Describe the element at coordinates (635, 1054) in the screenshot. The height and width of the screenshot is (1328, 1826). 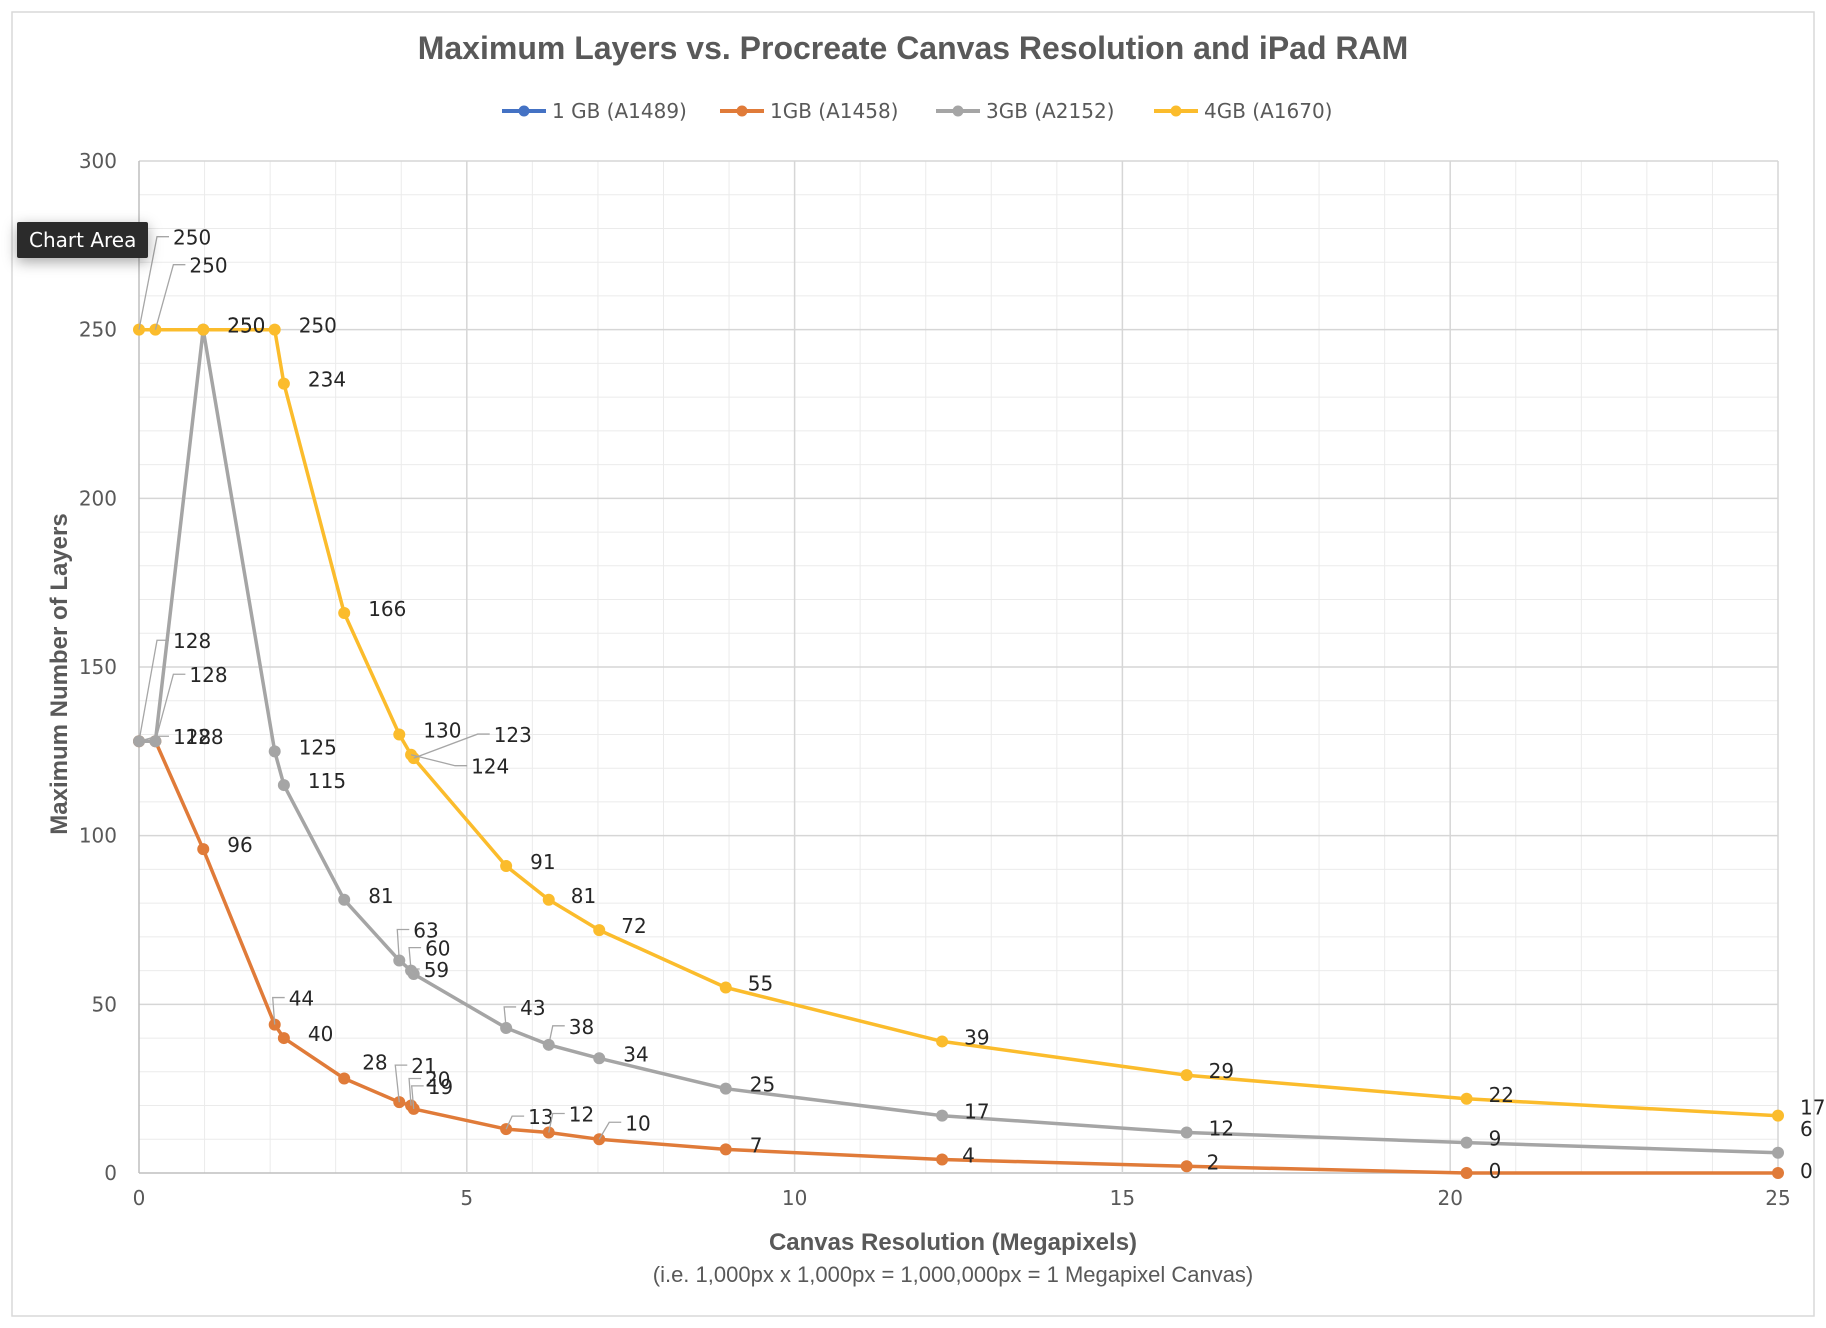
I see `data-label: 34` at that location.